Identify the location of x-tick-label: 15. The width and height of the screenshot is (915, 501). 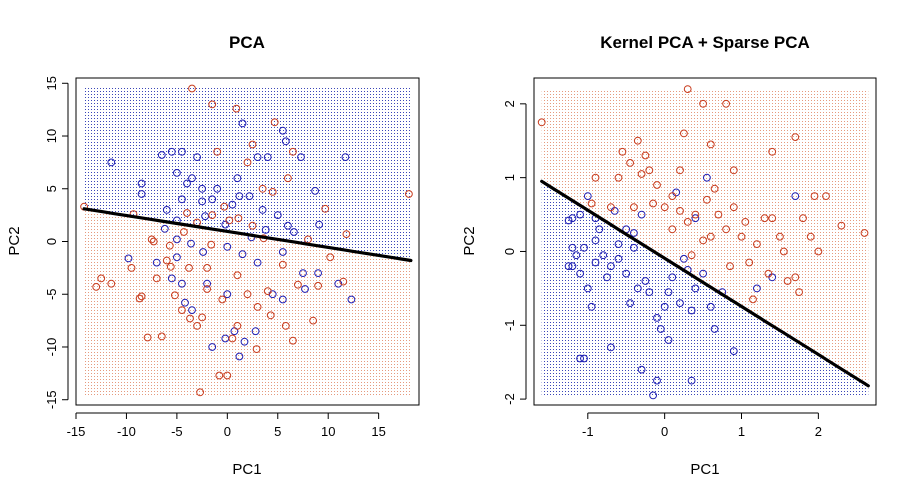
(378, 431).